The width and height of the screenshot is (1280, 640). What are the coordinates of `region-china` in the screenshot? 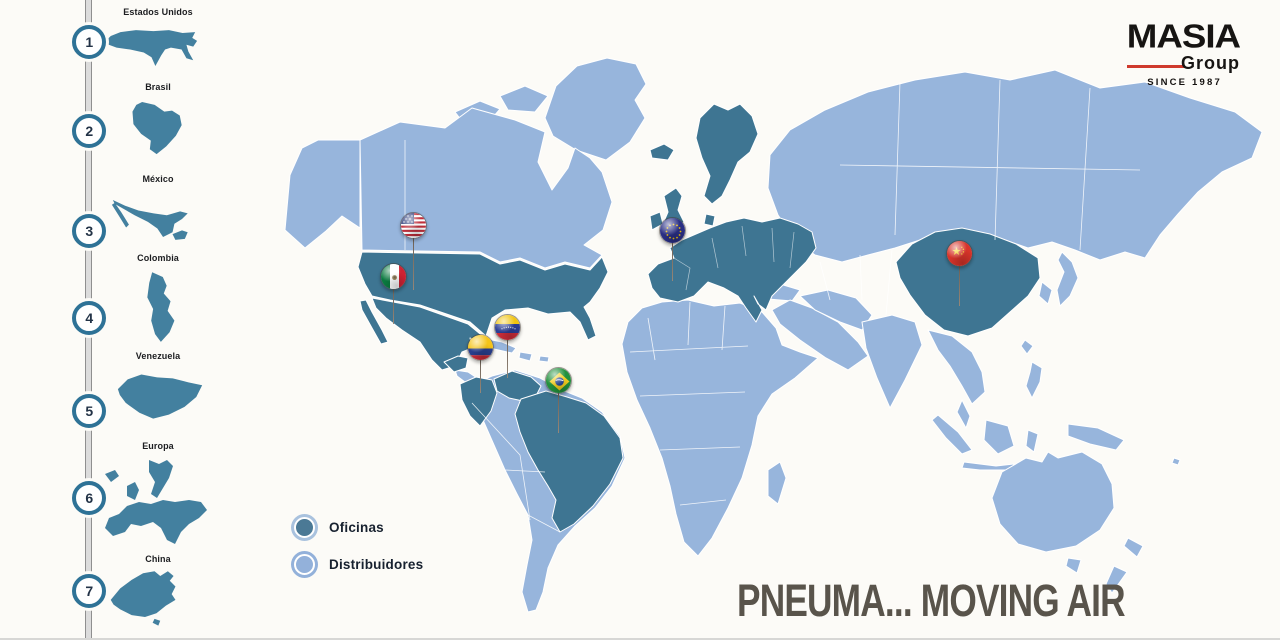 It's located at (968, 282).